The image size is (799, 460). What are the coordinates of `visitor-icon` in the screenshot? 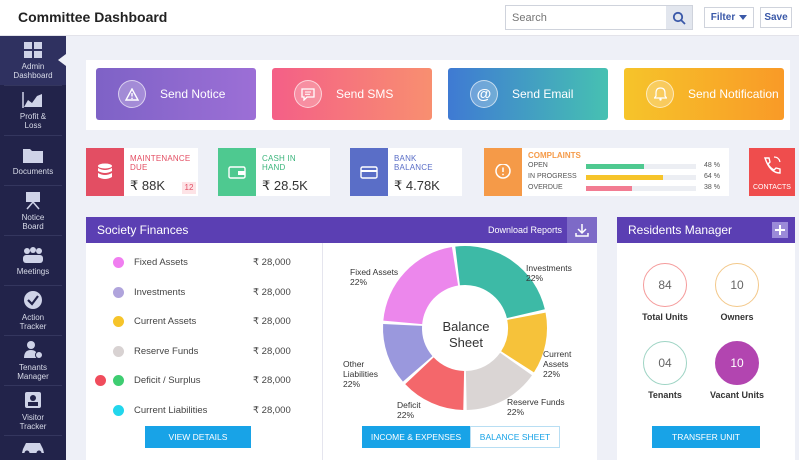 It's located at (33, 400).